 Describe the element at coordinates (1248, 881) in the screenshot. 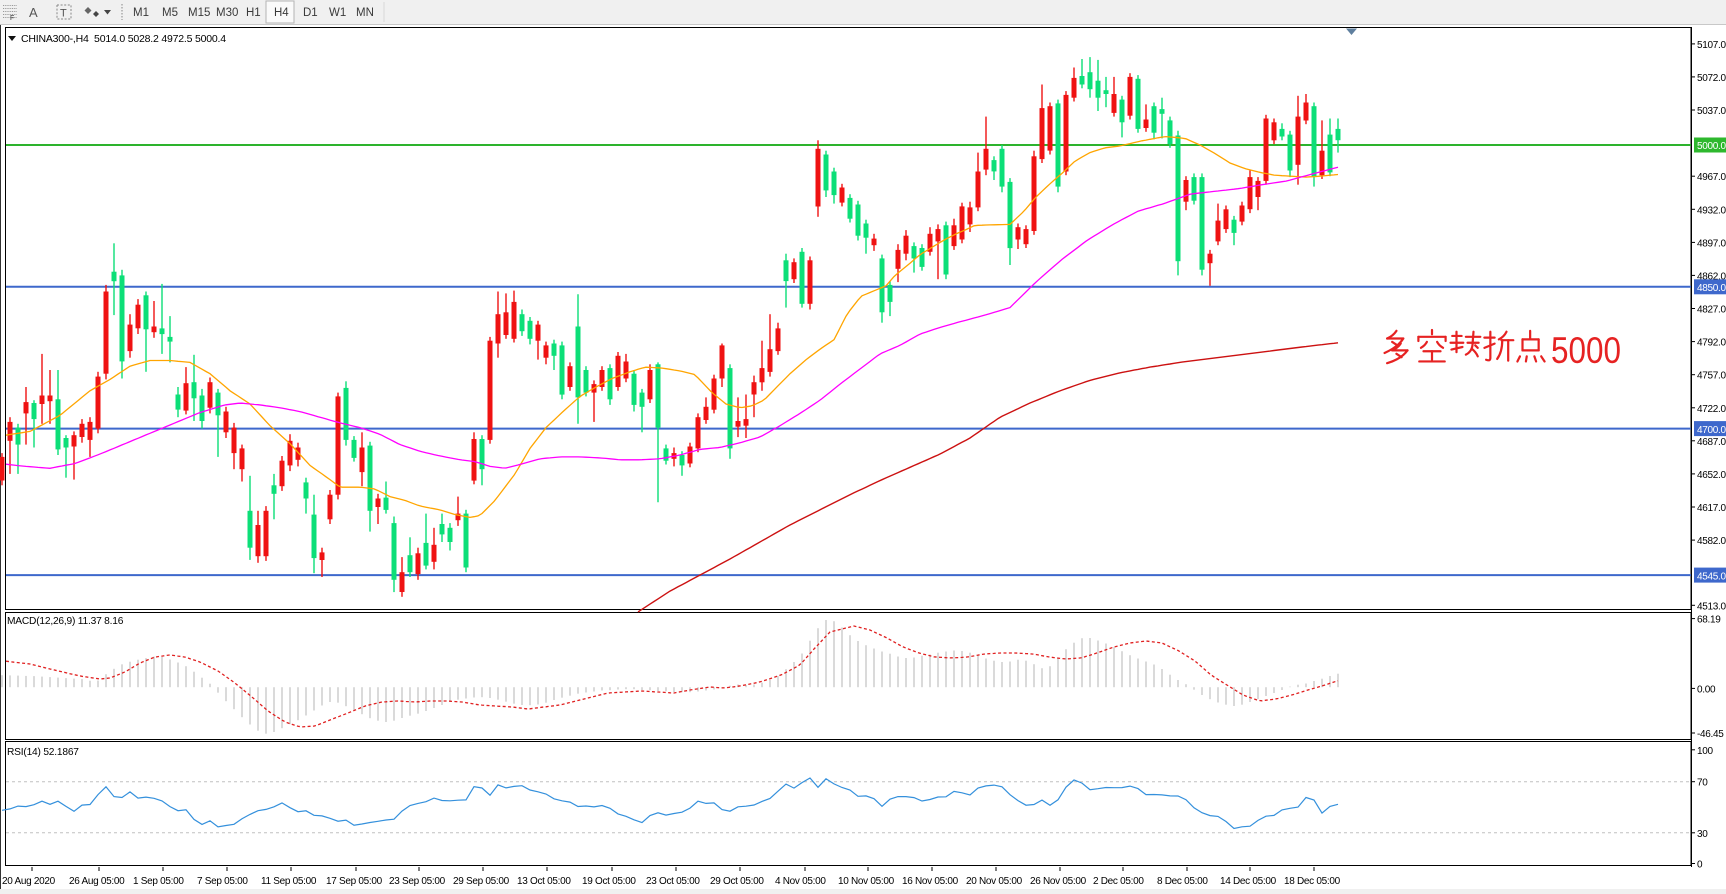

I see `svg-text: 14 Dec 05:00` at that location.